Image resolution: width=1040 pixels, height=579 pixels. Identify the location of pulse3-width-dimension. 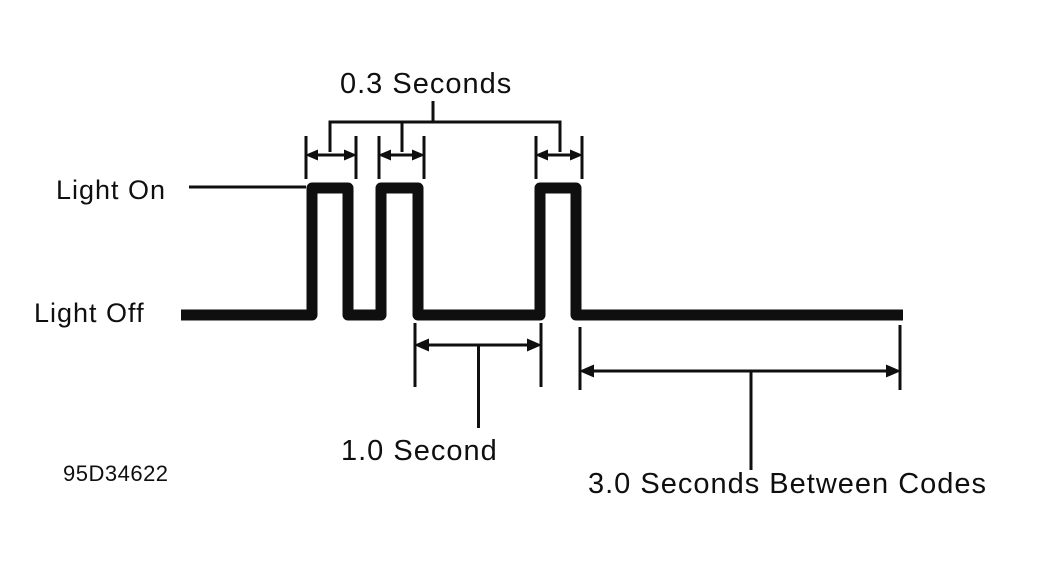
(559, 157).